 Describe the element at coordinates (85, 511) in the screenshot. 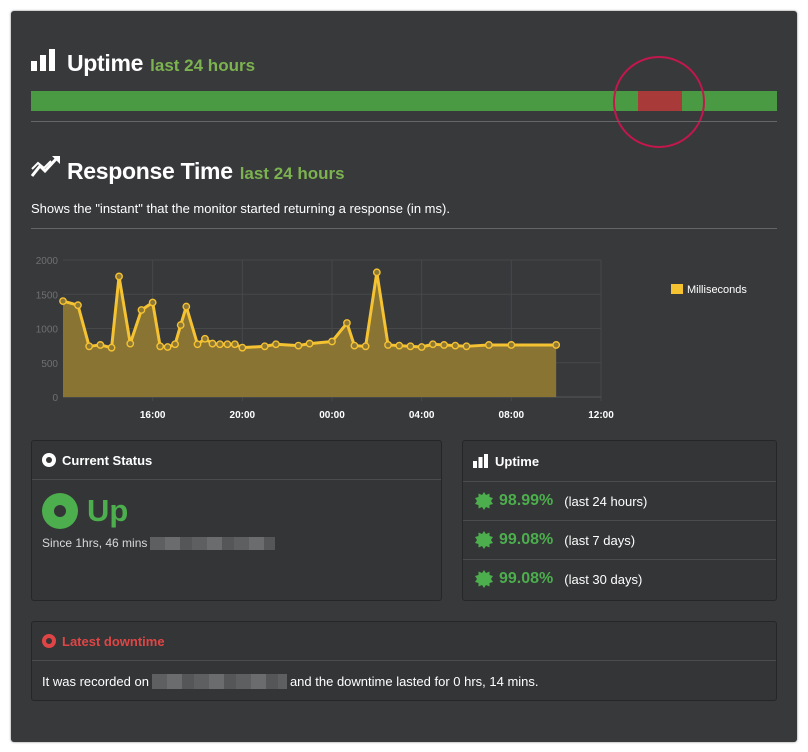

I see `status-indicator: Up` at that location.